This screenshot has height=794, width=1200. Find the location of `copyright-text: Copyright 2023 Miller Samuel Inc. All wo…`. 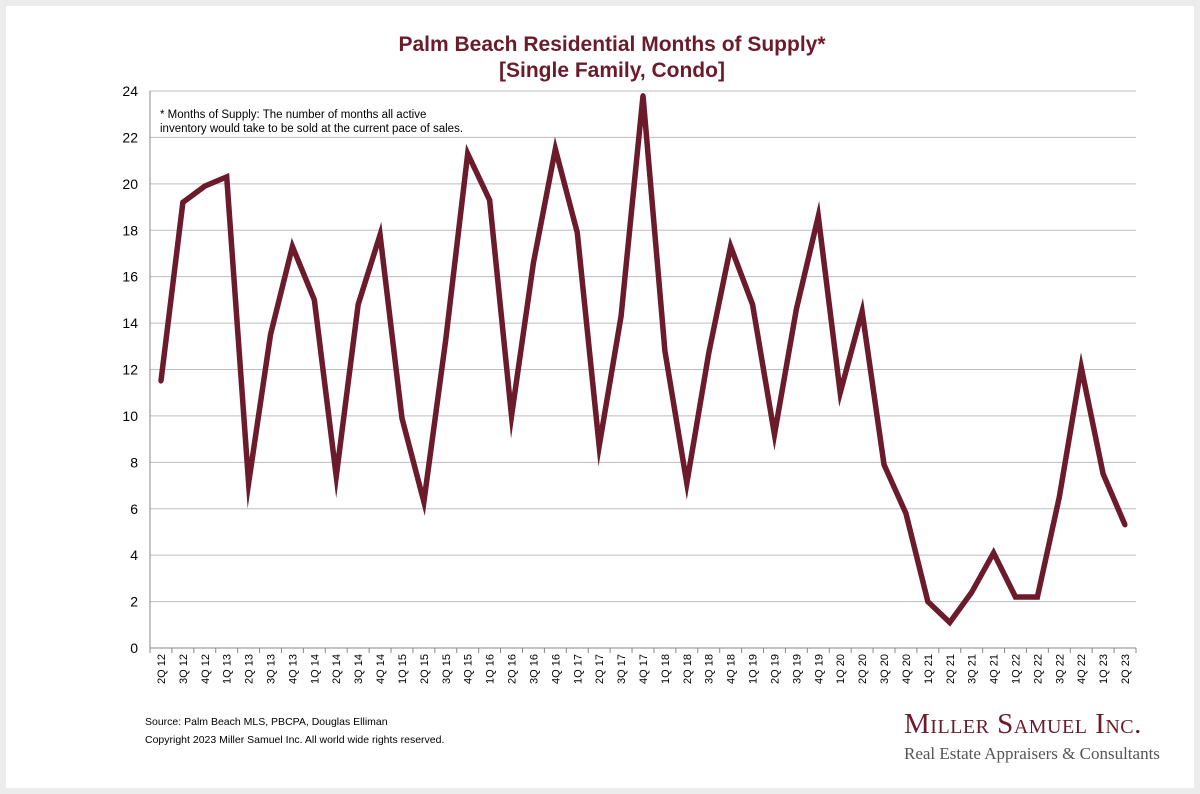

copyright-text: Copyright 2023 Miller Samuel Inc. All wo… is located at coordinates (295, 740).